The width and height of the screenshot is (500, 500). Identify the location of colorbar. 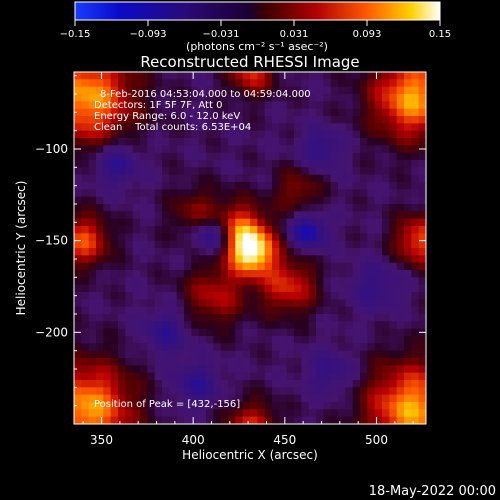
(257, 11).